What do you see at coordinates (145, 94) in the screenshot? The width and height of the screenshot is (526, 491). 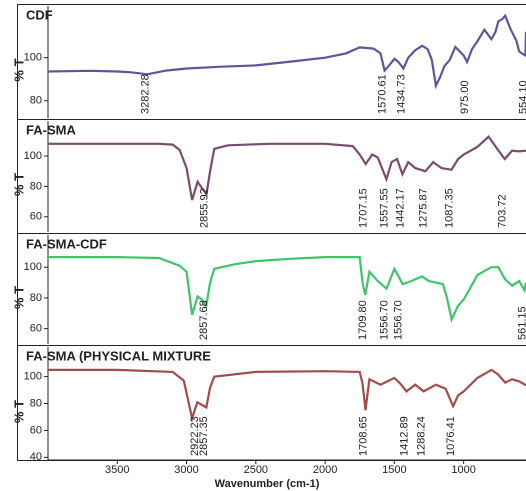 I see `peak-label: 3282.28` at bounding box center [145, 94].